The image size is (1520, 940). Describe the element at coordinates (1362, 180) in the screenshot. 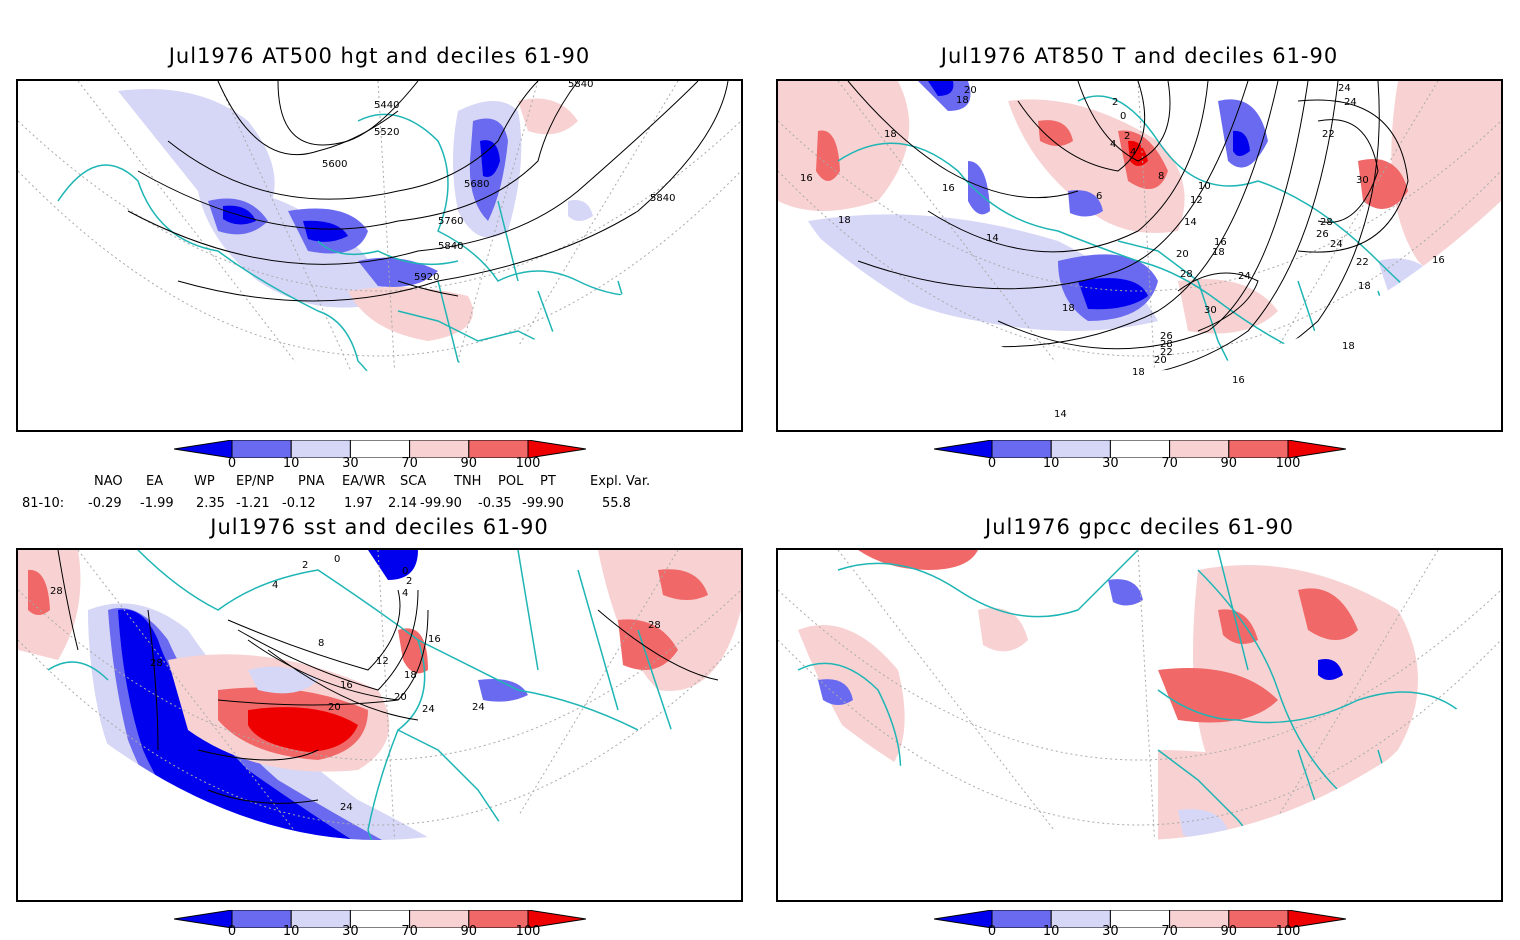

I see `t-label-35: 30` at that location.